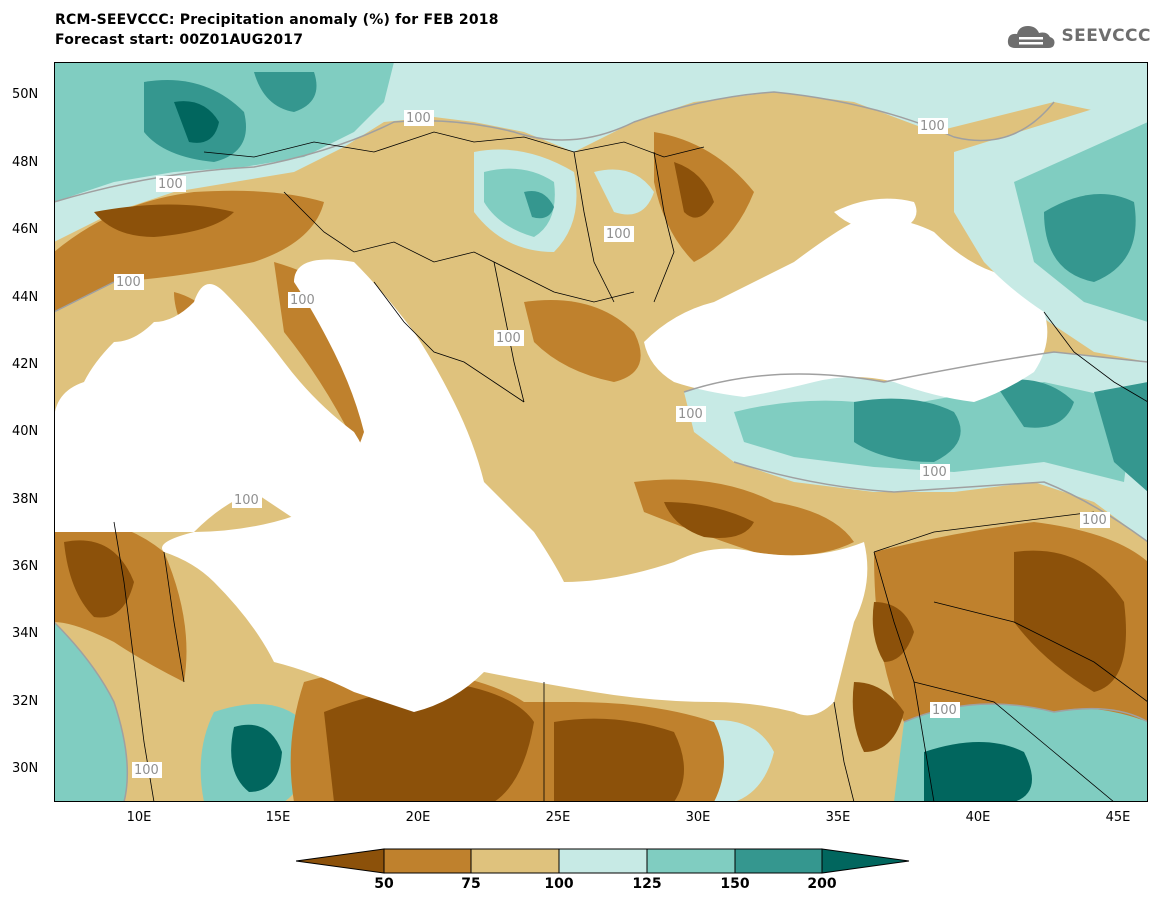 The image size is (1165, 907). Describe the element at coordinates (1031, 37) in the screenshot. I see `cloud-icon` at that location.